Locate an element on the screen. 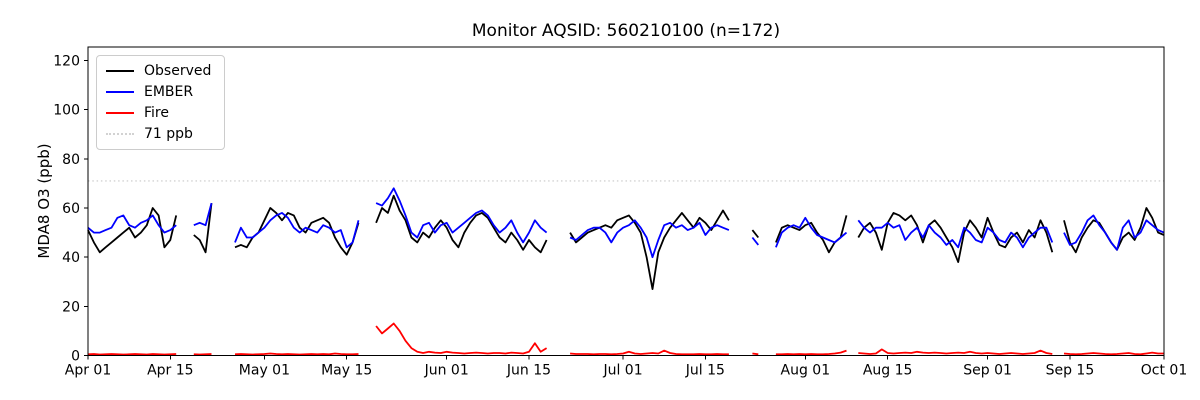 The image size is (1200, 400). legend-line-icon-fire is located at coordinates (120, 113).